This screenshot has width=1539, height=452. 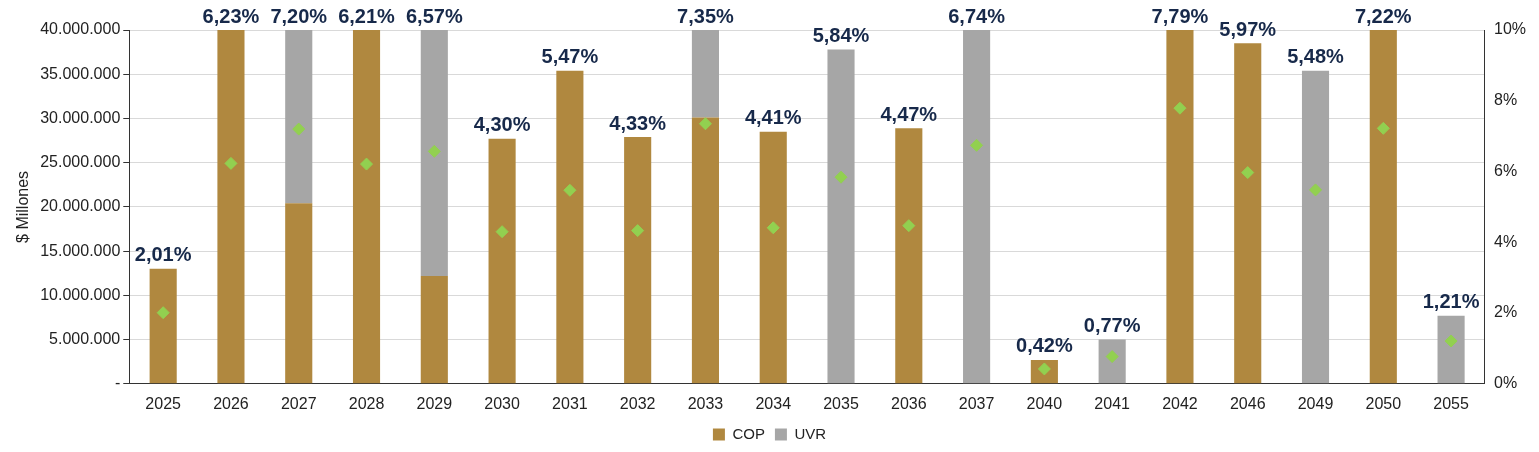 What do you see at coordinates (1315, 403) in the screenshot?
I see `x-tick-label: 2049` at bounding box center [1315, 403].